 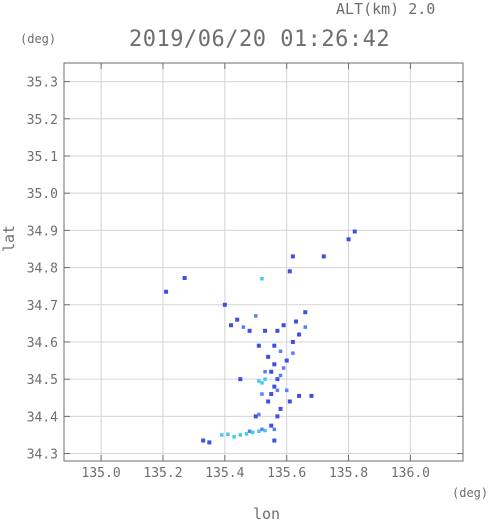 What do you see at coordinates (42, 231) in the screenshot?
I see `y-tick-label: 34.9` at bounding box center [42, 231].